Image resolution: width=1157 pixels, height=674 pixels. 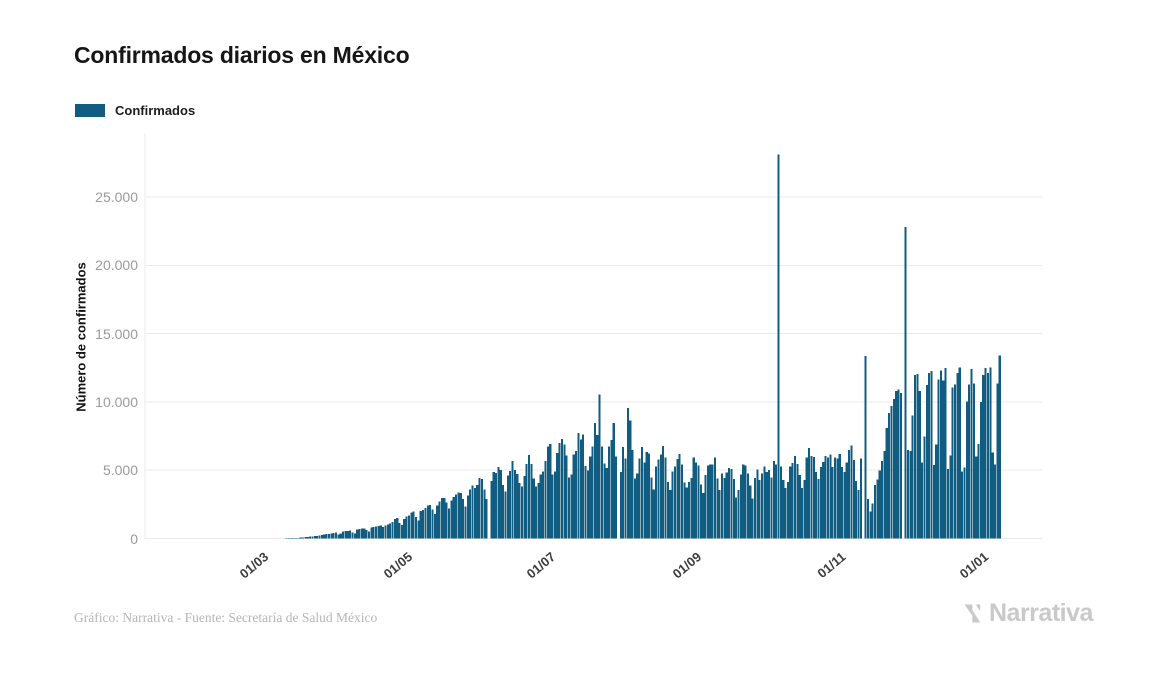 What do you see at coordinates (116, 265) in the screenshot?
I see `y-tick-20000: 20.000` at bounding box center [116, 265].